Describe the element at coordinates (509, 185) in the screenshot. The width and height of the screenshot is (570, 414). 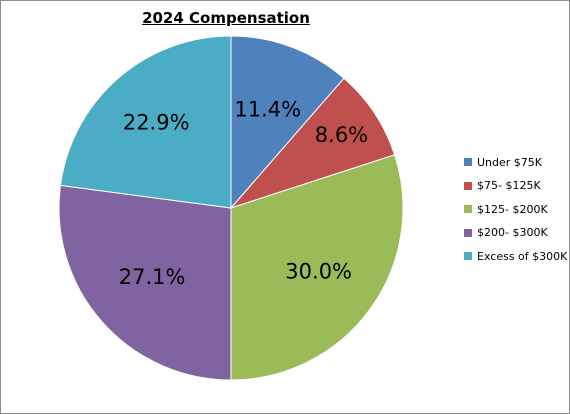
I see `legend-label: $75- $125K` at that location.